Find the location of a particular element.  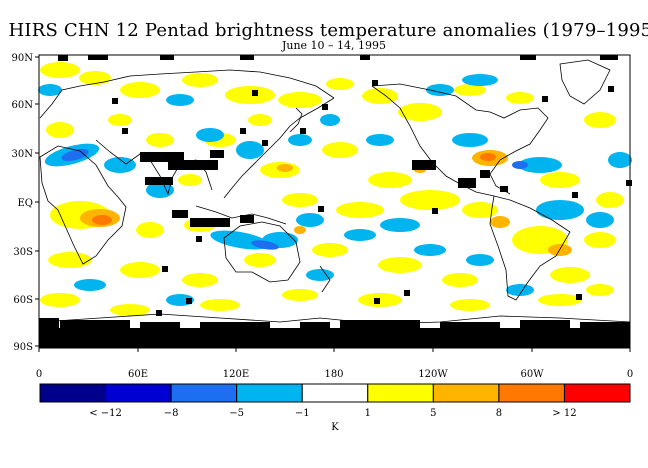

coastline-eurasia-north is located at coordinates (187, 94).